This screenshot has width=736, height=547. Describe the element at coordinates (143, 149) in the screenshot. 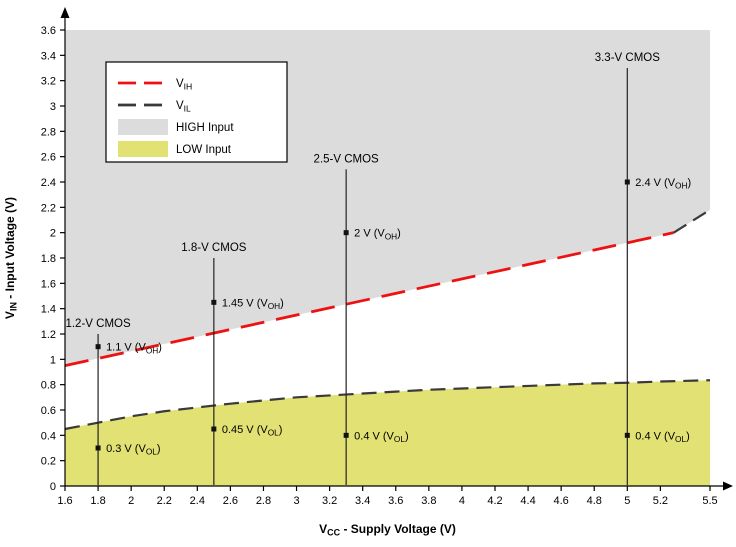

I see `legend-swatch-low-input` at that location.